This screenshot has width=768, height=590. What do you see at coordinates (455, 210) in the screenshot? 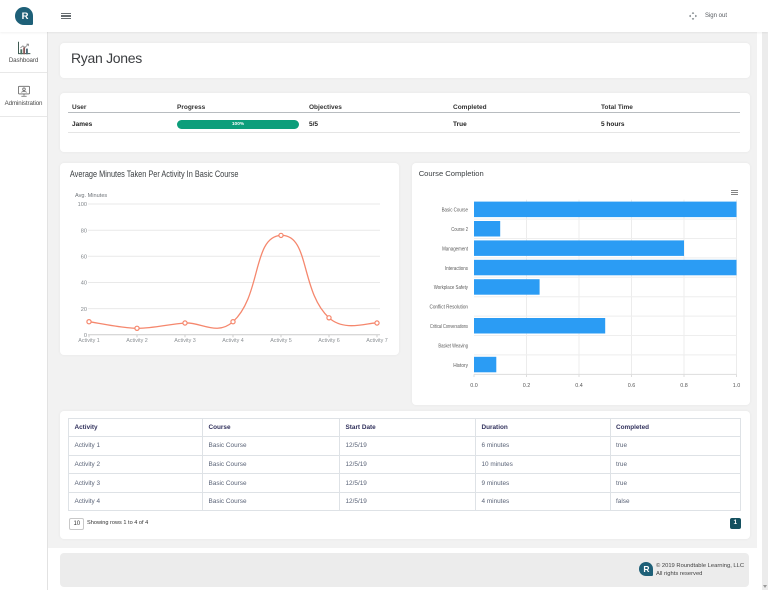
I see `svg-text: Basic Course` at bounding box center [455, 210].